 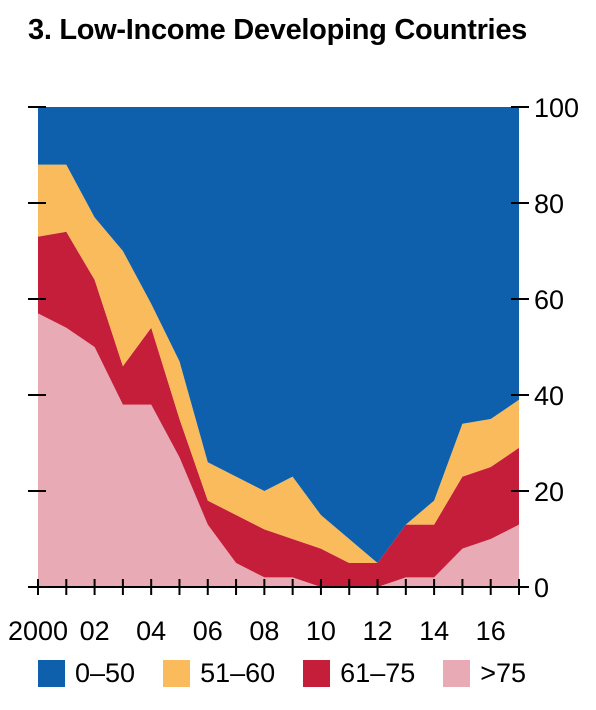 What do you see at coordinates (549, 300) in the screenshot?
I see `y-tick-label: 60` at bounding box center [549, 300].